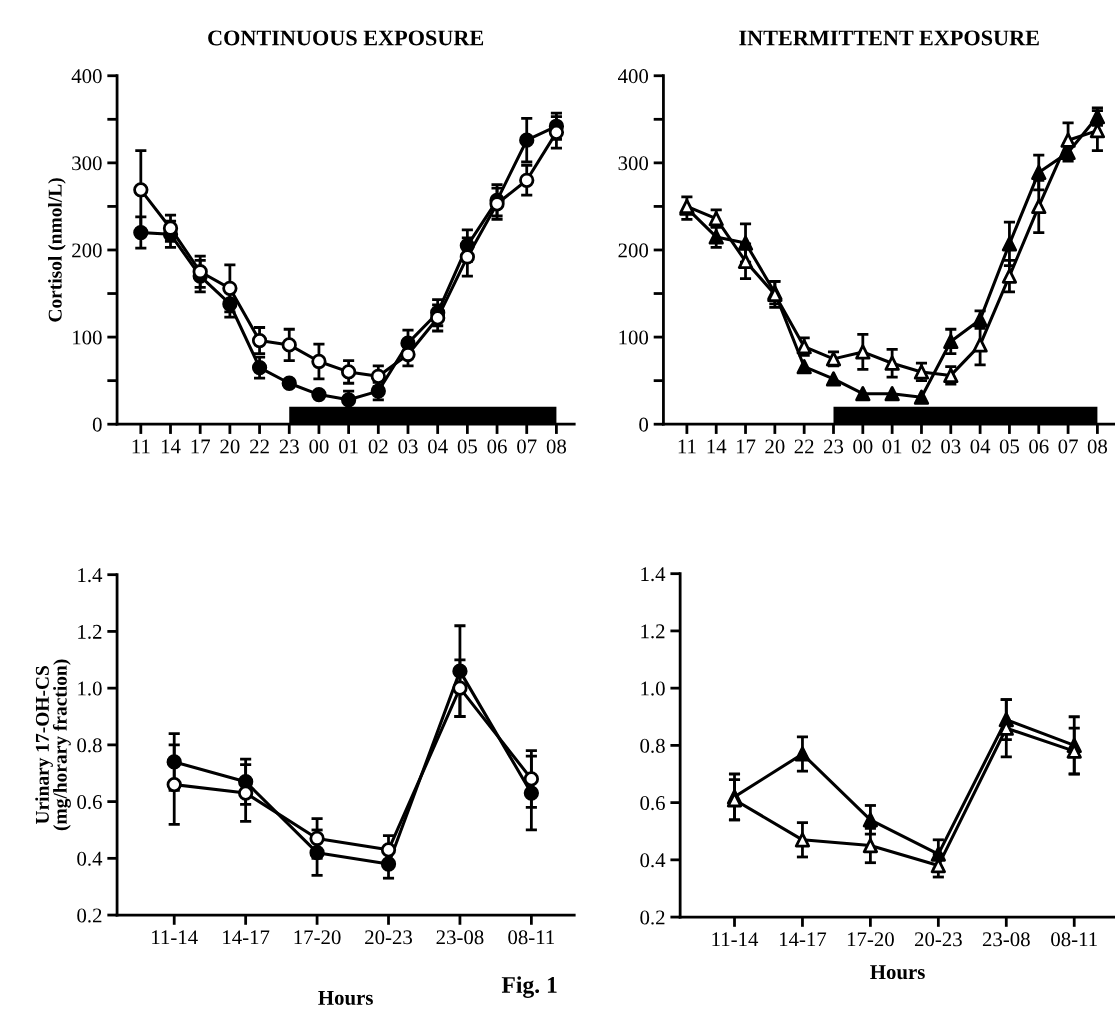  I want to click on chart-title: CONTINUOUS EXPOSURE, so click(346, 38).